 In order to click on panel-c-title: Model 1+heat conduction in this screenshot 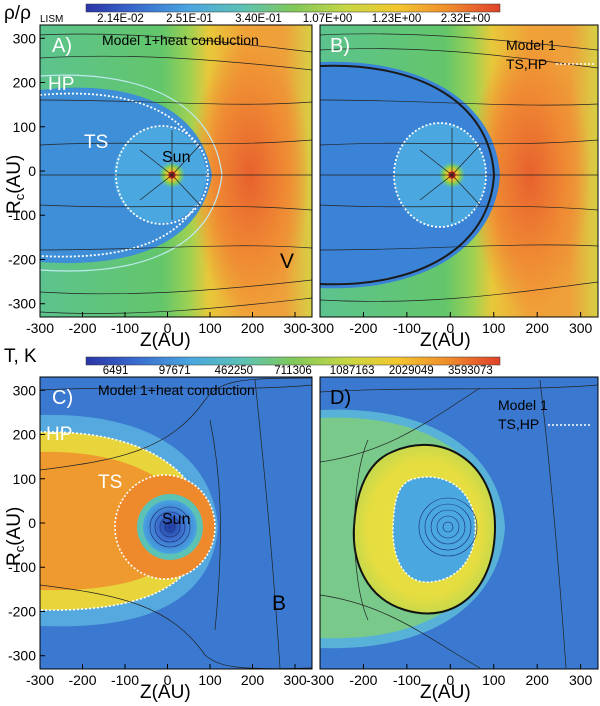, I will do `click(176, 390)`.